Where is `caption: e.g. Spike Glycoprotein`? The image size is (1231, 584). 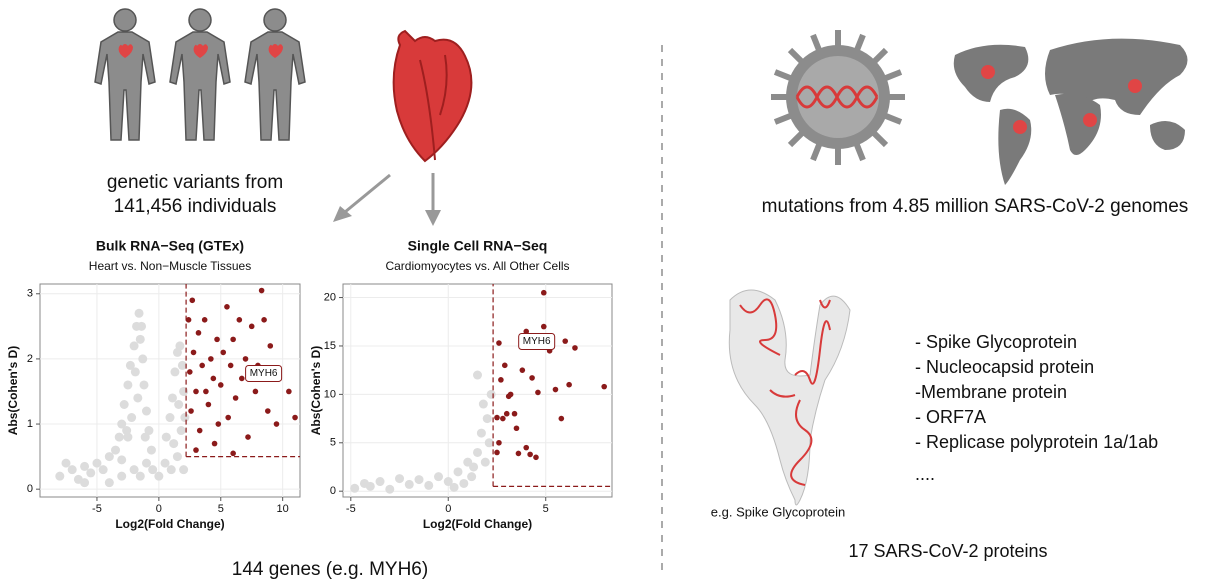
caption: e.g. Spike Glycoprotein is located at coordinates (778, 511).